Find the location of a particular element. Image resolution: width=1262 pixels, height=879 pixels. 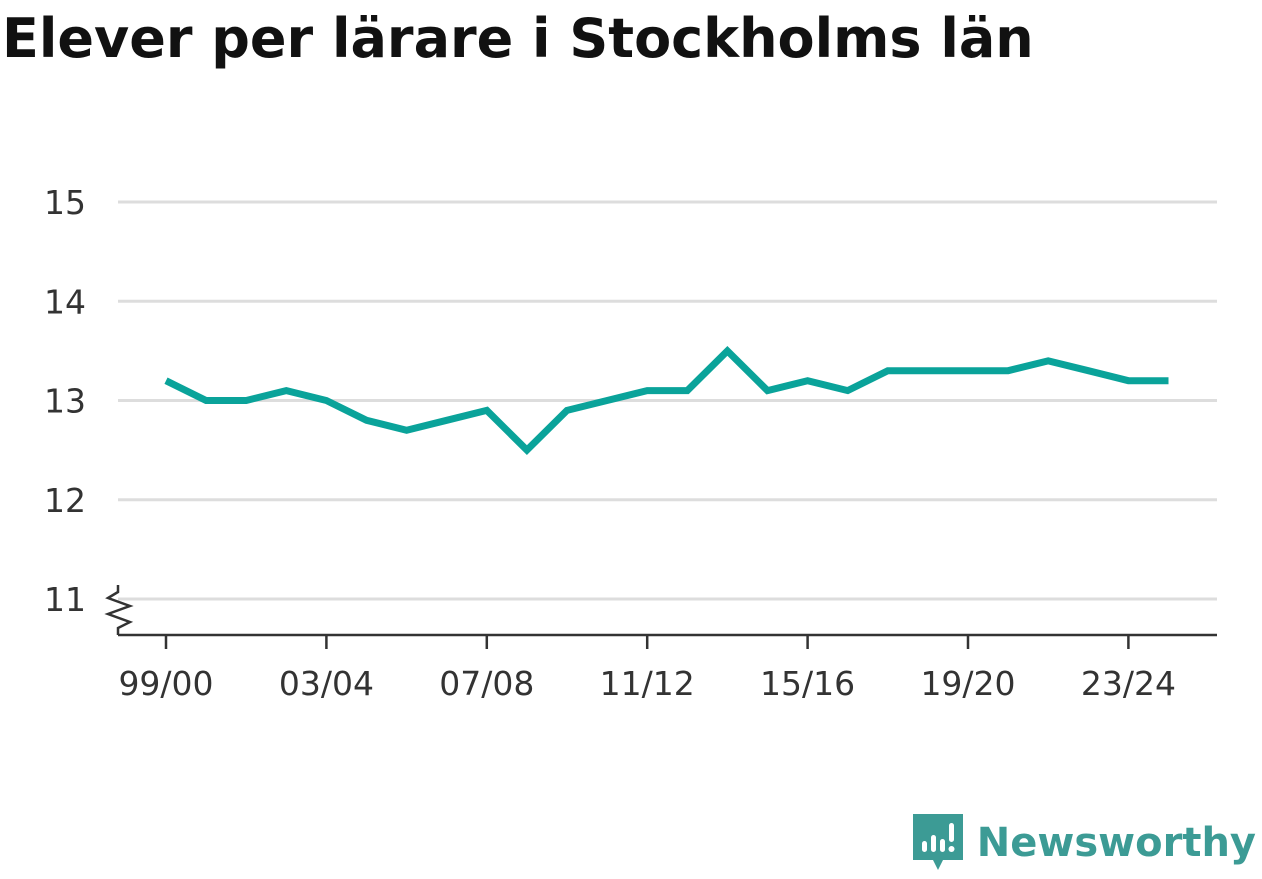

x-tick-label: 15/16 is located at coordinates (807, 683).